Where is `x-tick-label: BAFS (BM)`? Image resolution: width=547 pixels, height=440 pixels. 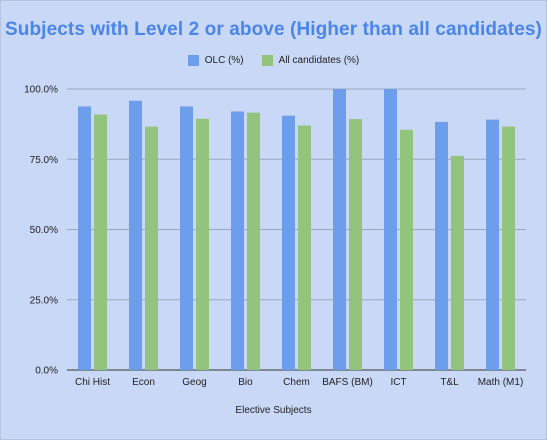
x-tick-label: BAFS (BM) is located at coordinates (347, 382).